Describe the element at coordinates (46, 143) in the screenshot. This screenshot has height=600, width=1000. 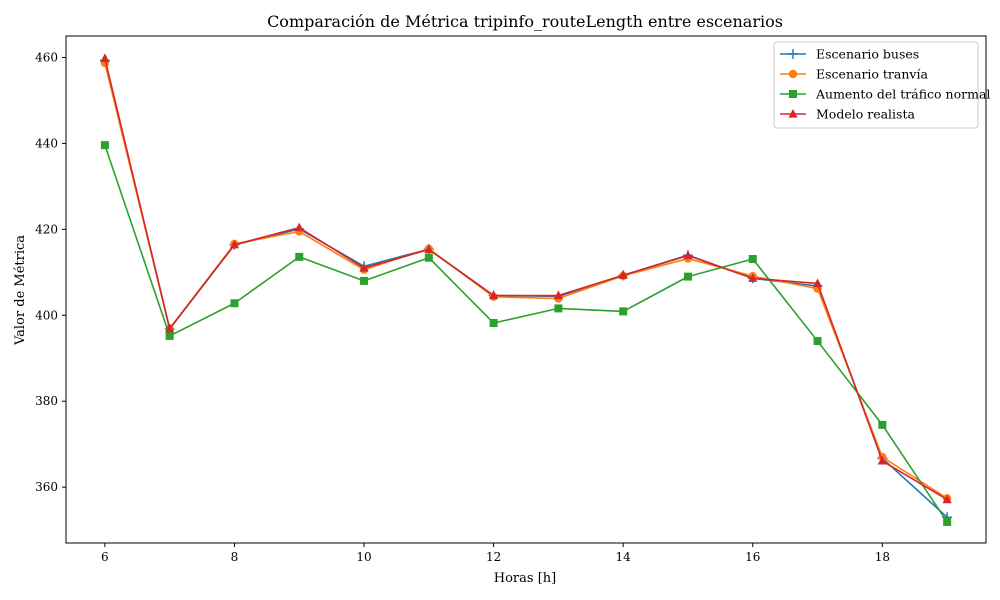
I see `y-tick-label: 440` at that location.